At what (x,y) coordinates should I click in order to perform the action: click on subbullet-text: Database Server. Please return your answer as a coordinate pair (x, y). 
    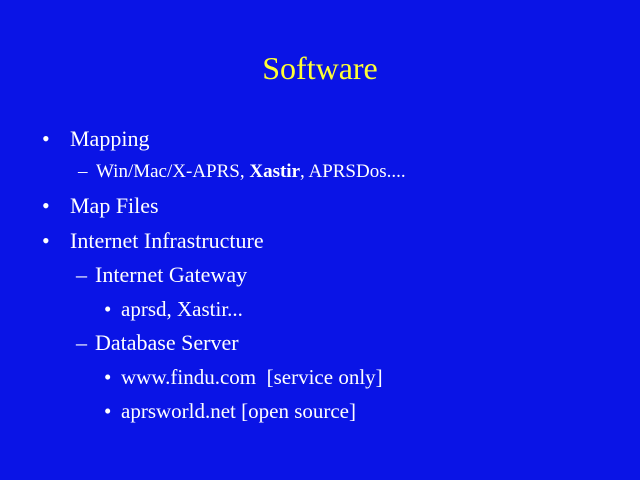
    Looking at the image, I should click on (167, 342).